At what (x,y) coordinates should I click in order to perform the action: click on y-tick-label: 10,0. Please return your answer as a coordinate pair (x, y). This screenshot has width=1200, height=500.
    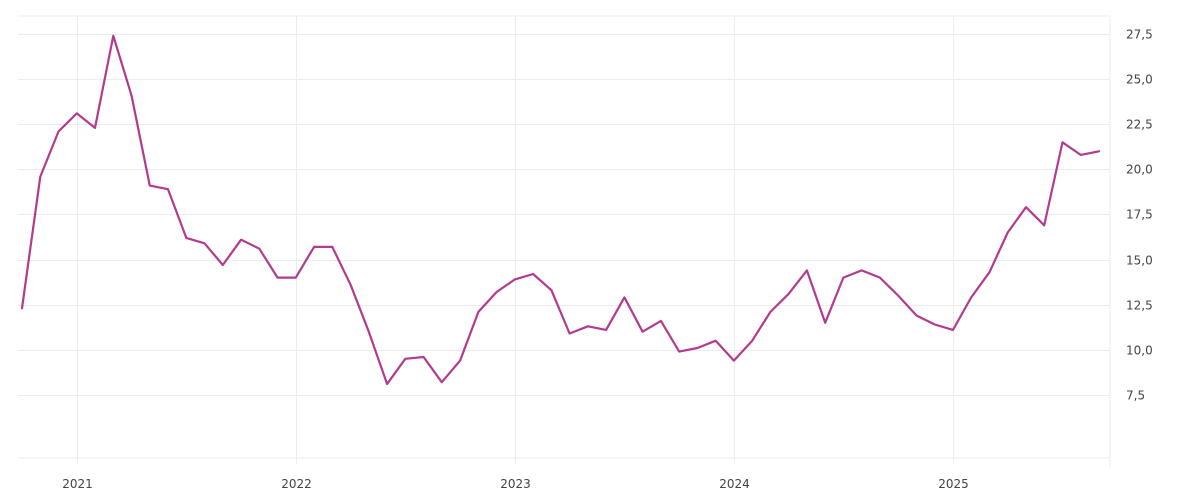
    Looking at the image, I should click on (1139, 351).